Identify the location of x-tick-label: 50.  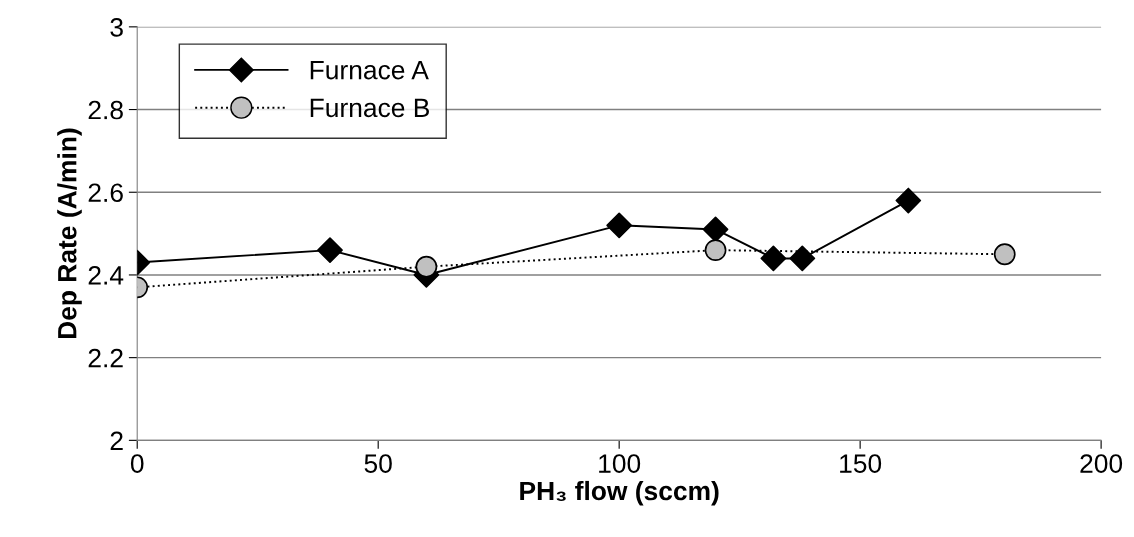
(378, 463).